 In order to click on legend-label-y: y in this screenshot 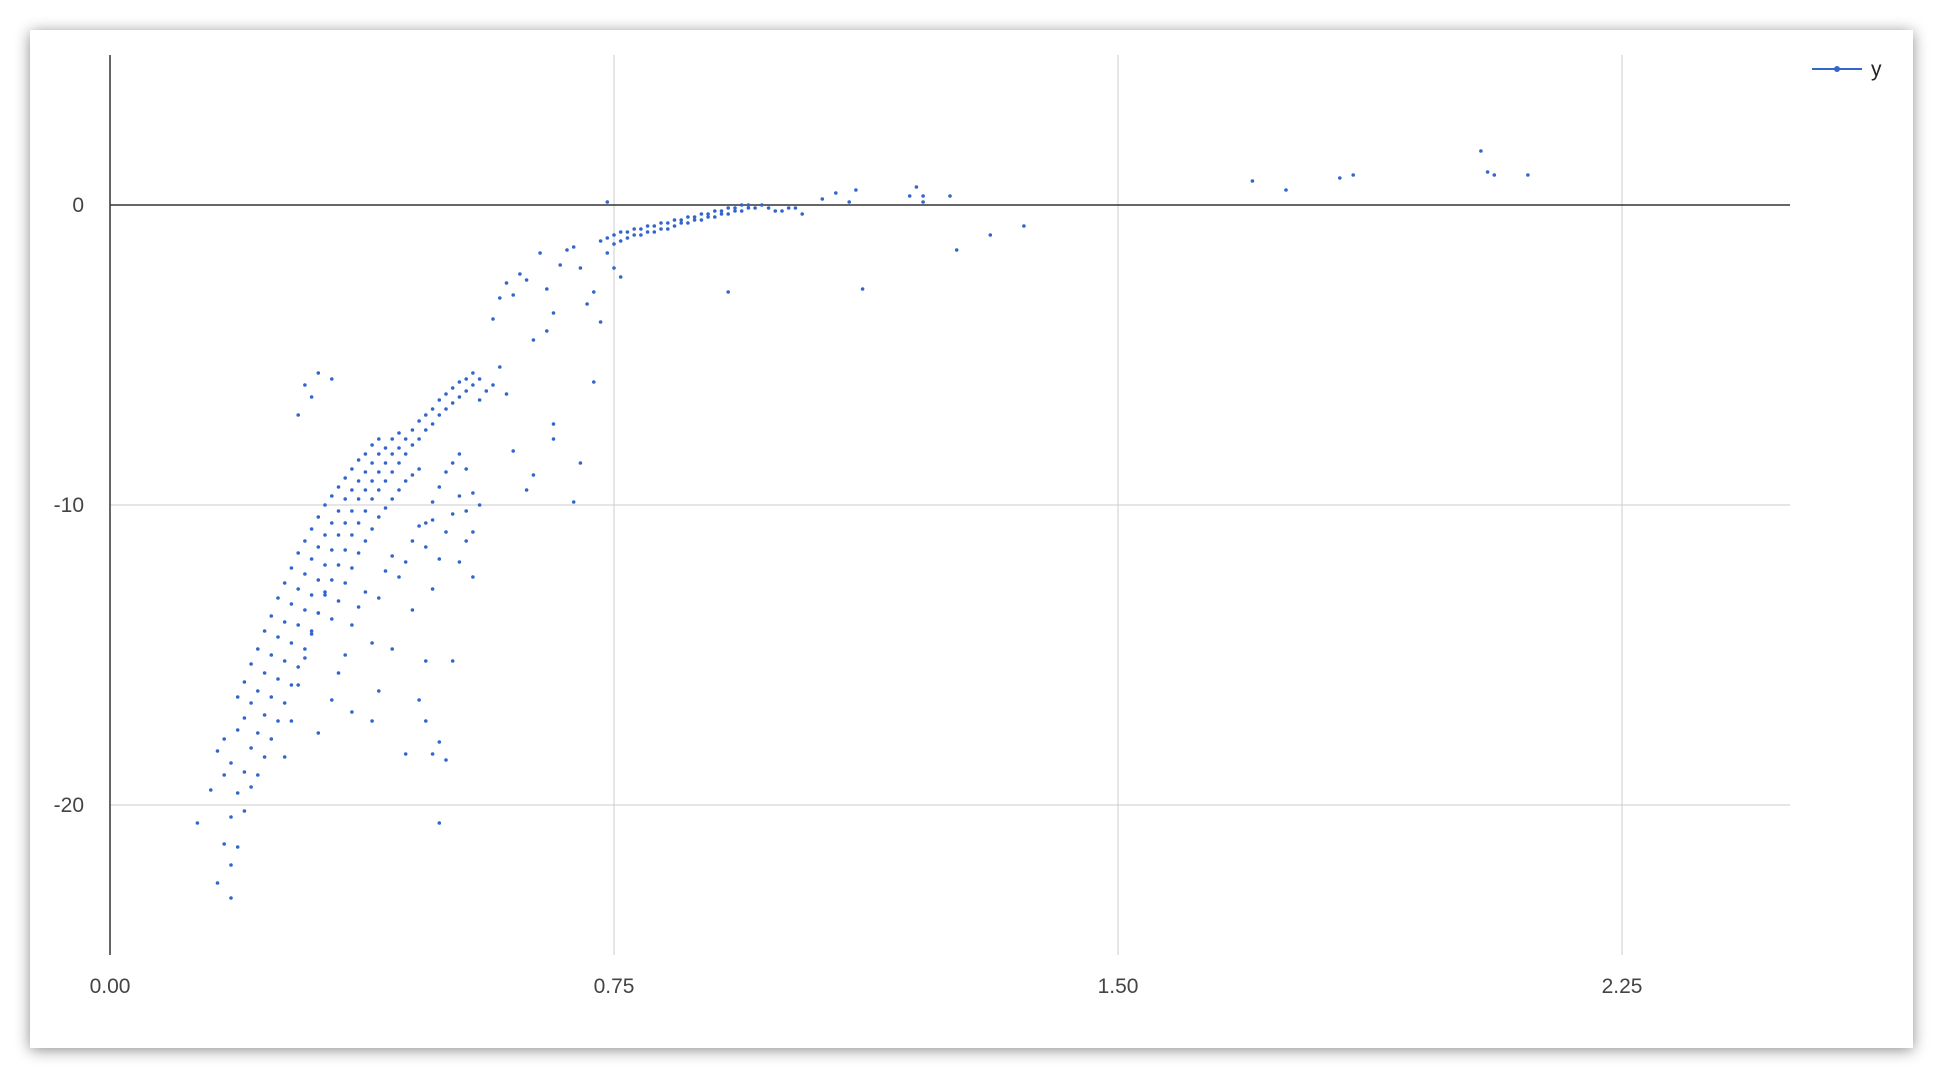, I will do `click(1876, 69)`.